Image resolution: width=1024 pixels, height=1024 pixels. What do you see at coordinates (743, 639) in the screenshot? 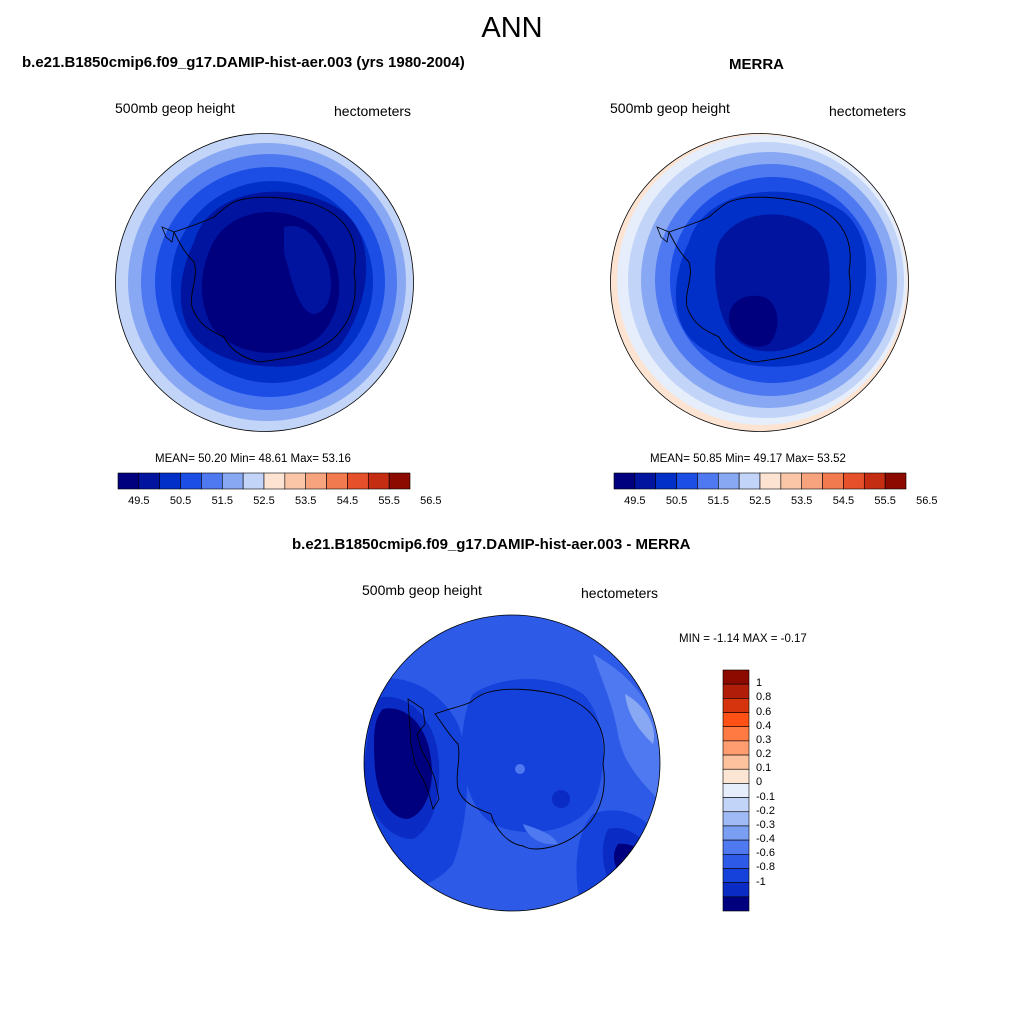
I see `diff-stats: MIN = -1.14 MAX = -0.17` at bounding box center [743, 639].